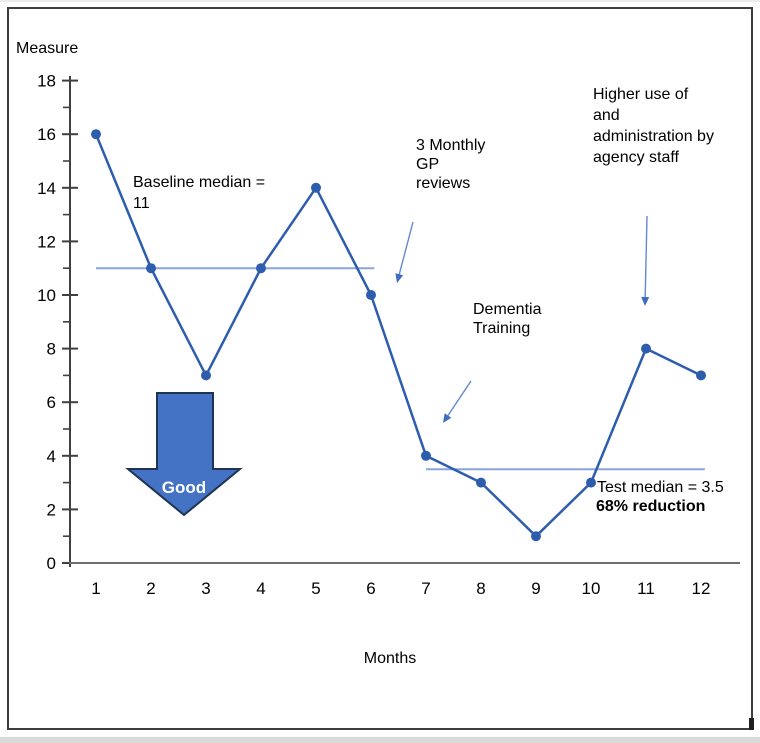  I want to click on y-tick-label: 0, so click(51, 563).